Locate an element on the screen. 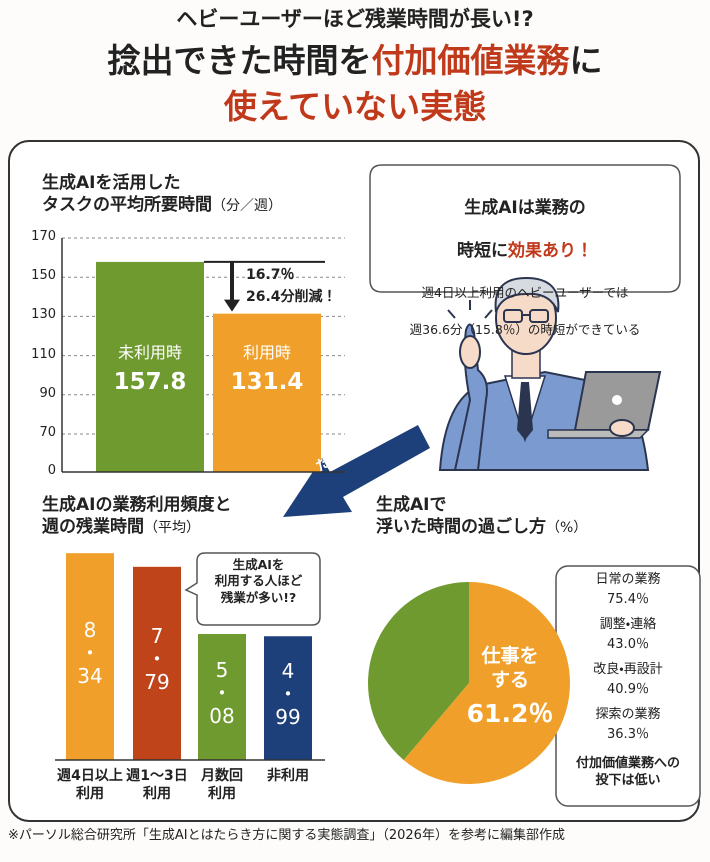 The width and height of the screenshot is (710, 862). glasses is located at coordinates (526, 316).